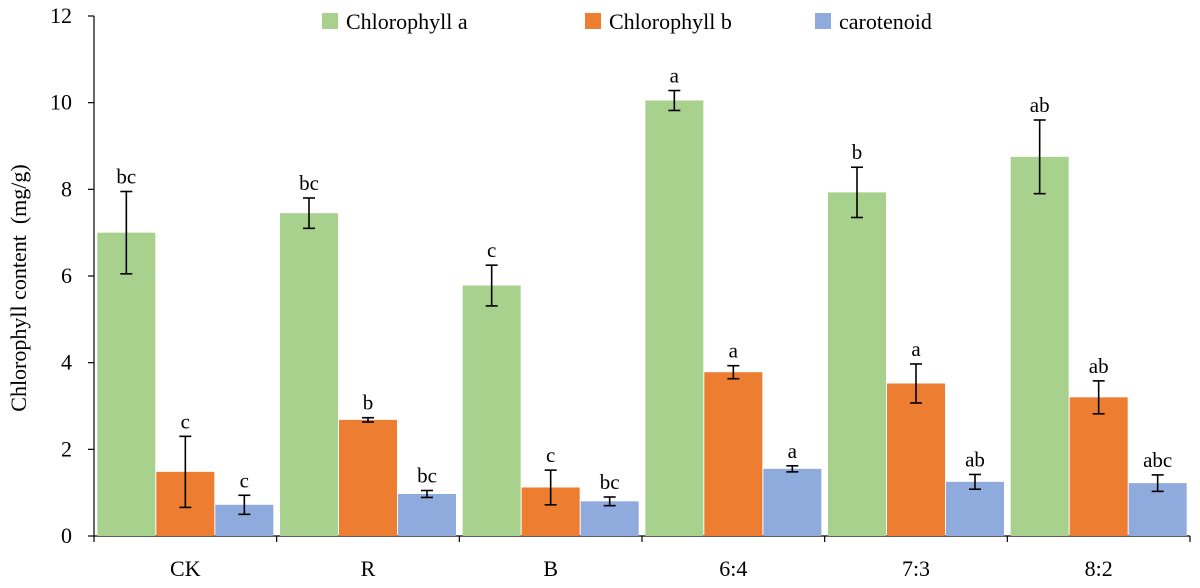  Describe the element at coordinates (733, 454) in the screenshot. I see `bar-chlorophyll-b-6:4` at that location.